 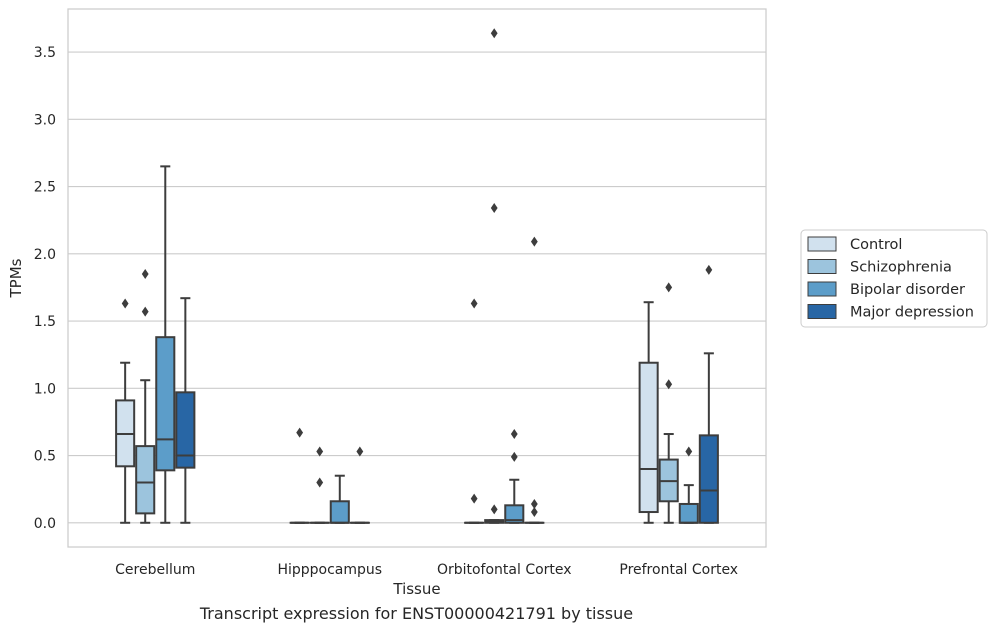 I want to click on x-tick-label: Prefrontal Cortex, so click(x=678, y=570).